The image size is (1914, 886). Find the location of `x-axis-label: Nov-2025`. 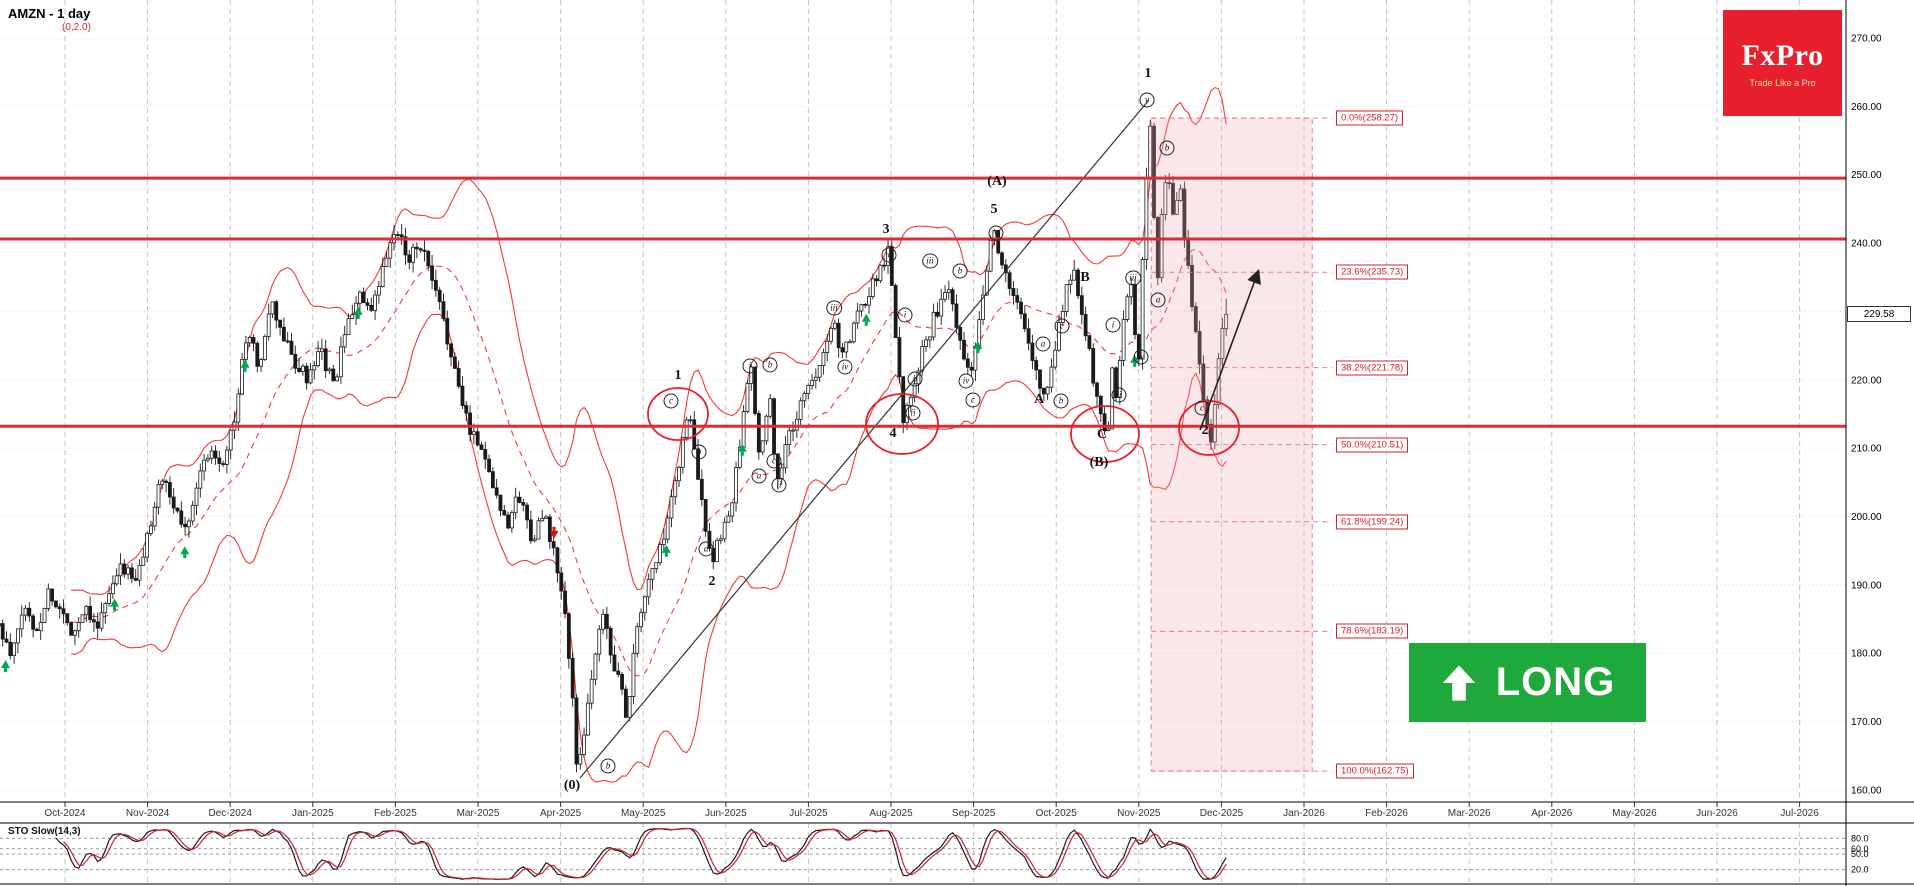

x-axis-label: Nov-2025 is located at coordinates (1139, 813).